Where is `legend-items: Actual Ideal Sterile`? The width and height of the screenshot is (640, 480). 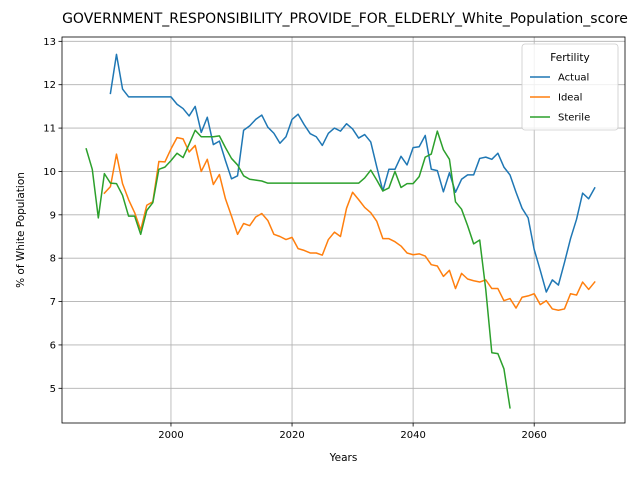
legend-items: Actual Ideal Sterile is located at coordinates (560, 98).